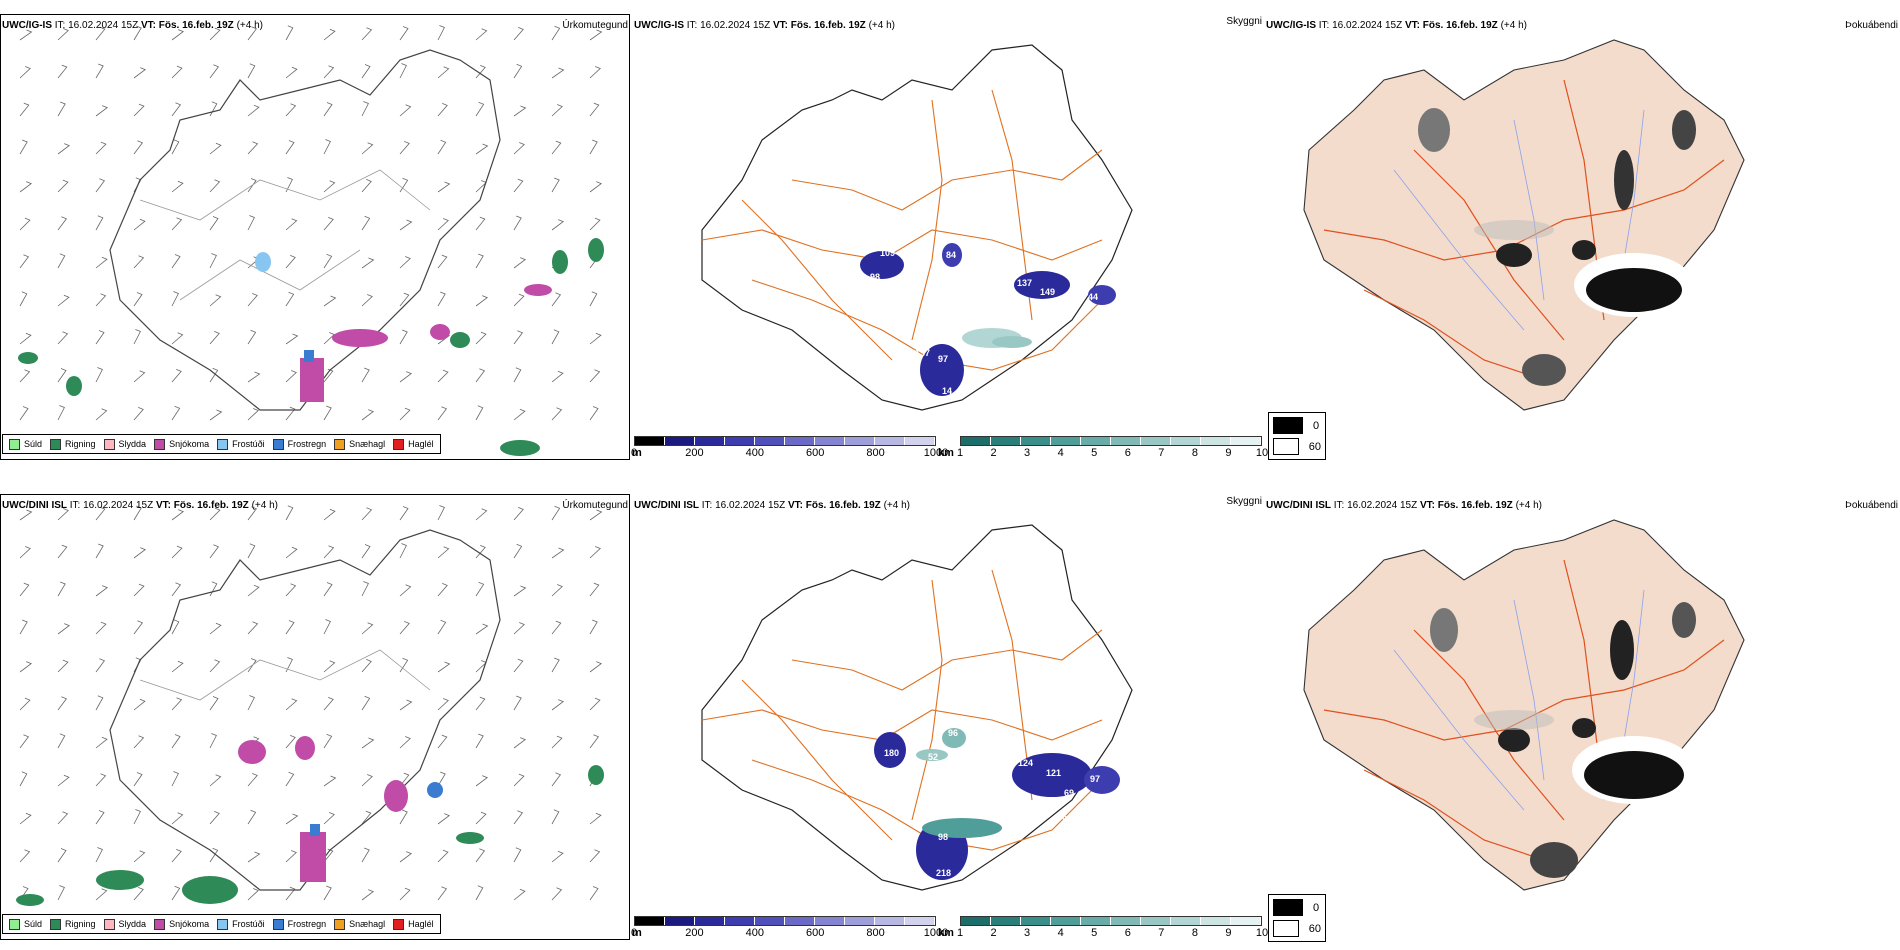 Image resolution: width=1900 pixels, height=950 pixels. Describe the element at coordinates (1047, 292) in the screenshot. I see `ceiling-value: 149` at that location.